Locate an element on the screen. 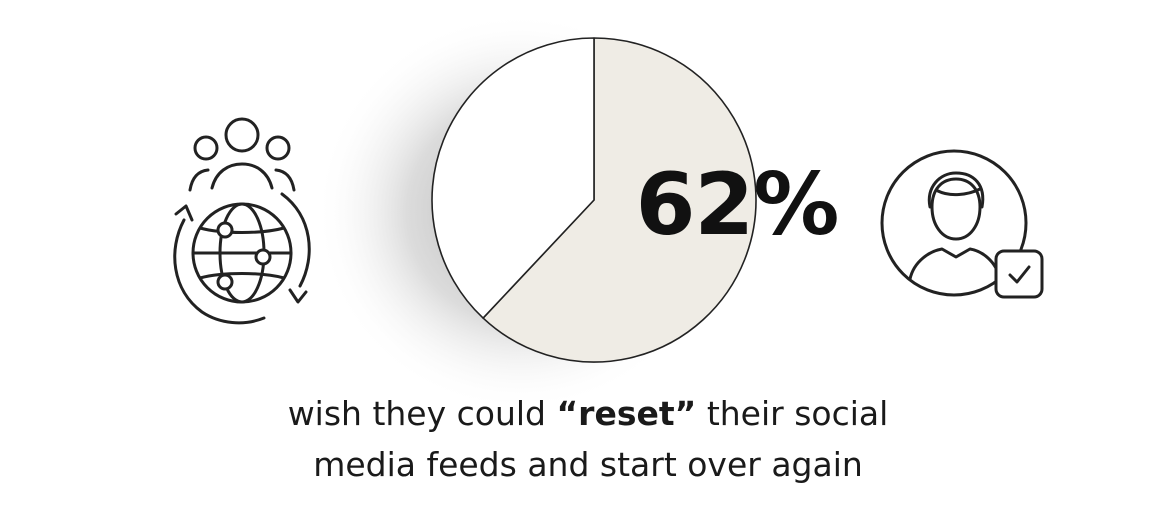 This screenshot has width=1176, height=531. global-community-refresh-icon is located at coordinates (242, 221).